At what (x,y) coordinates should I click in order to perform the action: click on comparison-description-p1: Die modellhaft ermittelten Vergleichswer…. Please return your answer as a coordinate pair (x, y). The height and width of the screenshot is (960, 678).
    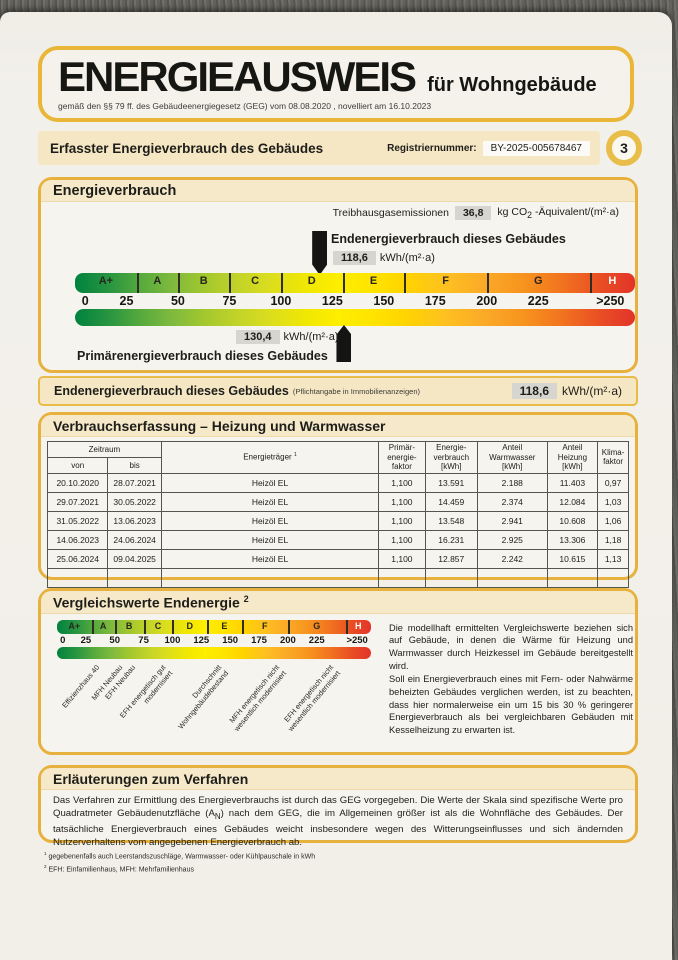
    Looking at the image, I should click on (511, 647).